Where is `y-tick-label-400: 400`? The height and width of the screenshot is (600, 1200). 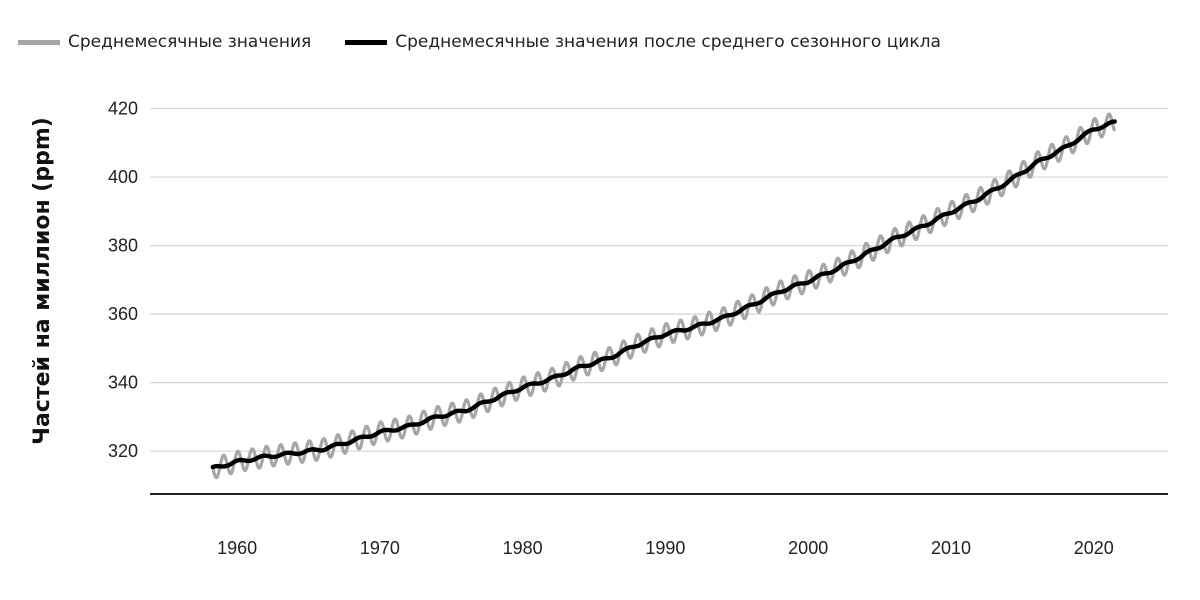 y-tick-label-400: 400 is located at coordinates (123, 177).